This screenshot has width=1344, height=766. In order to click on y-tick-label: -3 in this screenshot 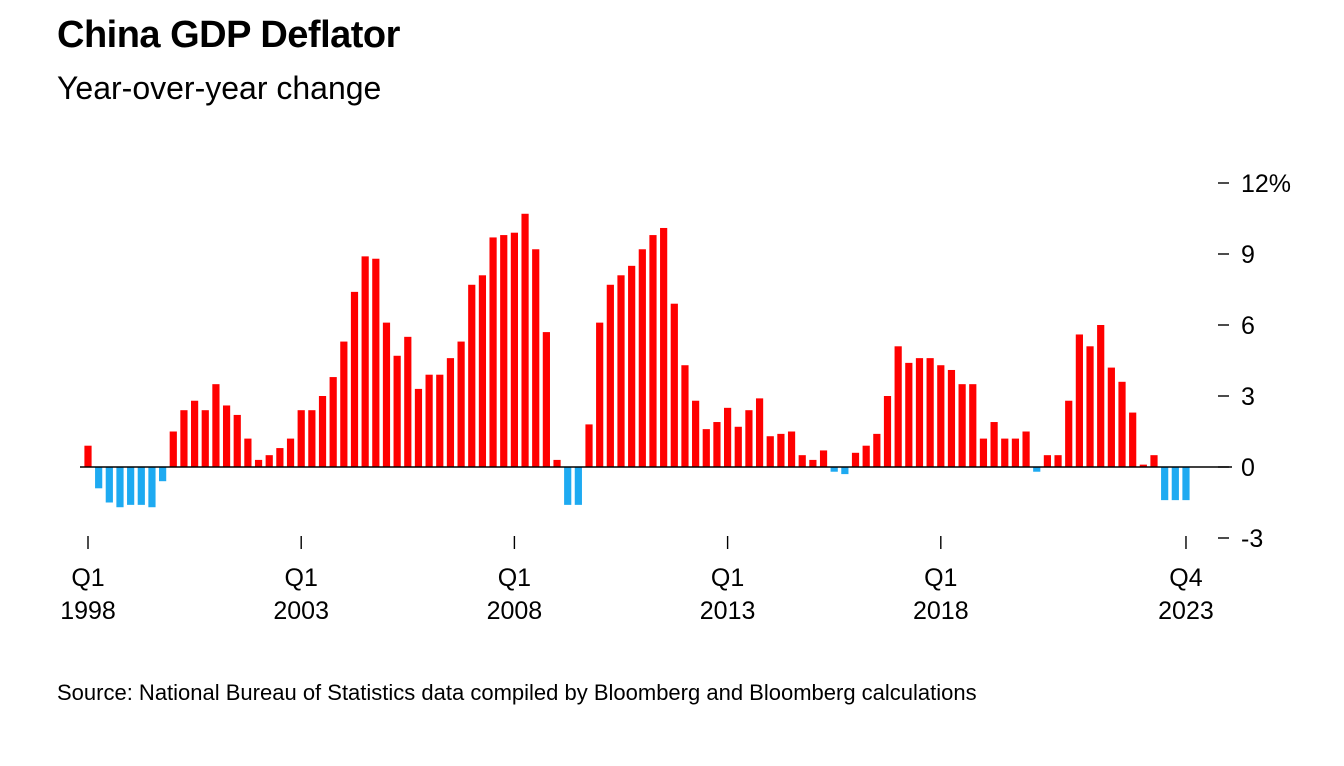, I will do `click(1252, 539)`.